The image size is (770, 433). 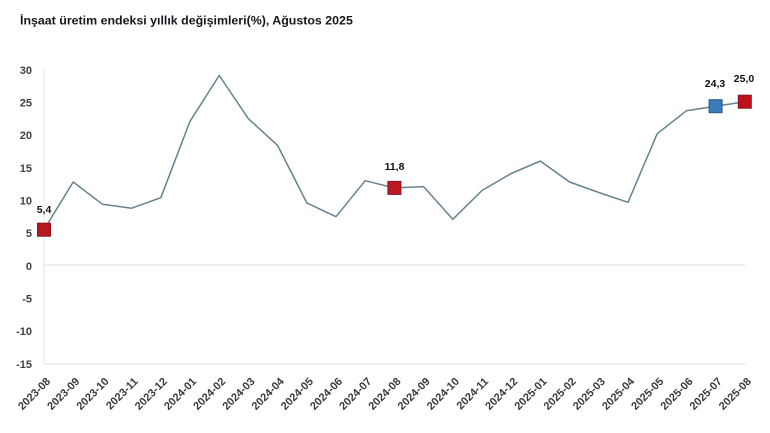 What do you see at coordinates (27, 300) in the screenshot?
I see `svg-text: -5` at bounding box center [27, 300].